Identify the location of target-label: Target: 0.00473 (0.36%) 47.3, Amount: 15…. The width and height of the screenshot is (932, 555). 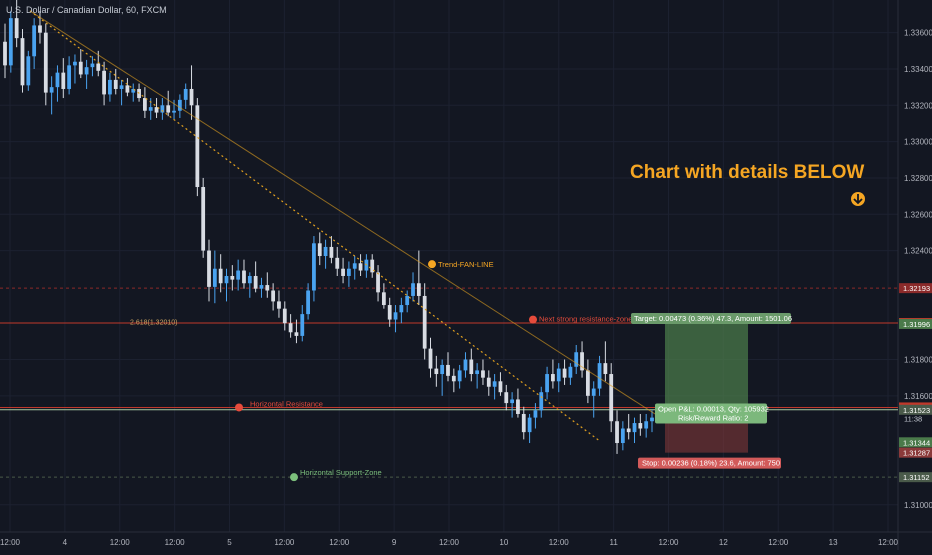
(713, 318).